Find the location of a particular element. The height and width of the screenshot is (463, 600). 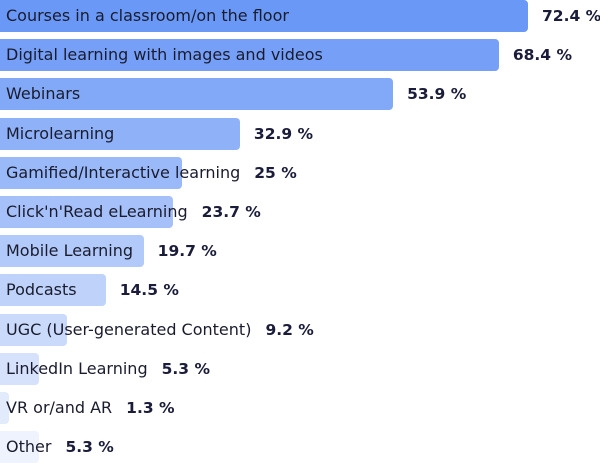

value-label: 19.7 % is located at coordinates (187, 251).